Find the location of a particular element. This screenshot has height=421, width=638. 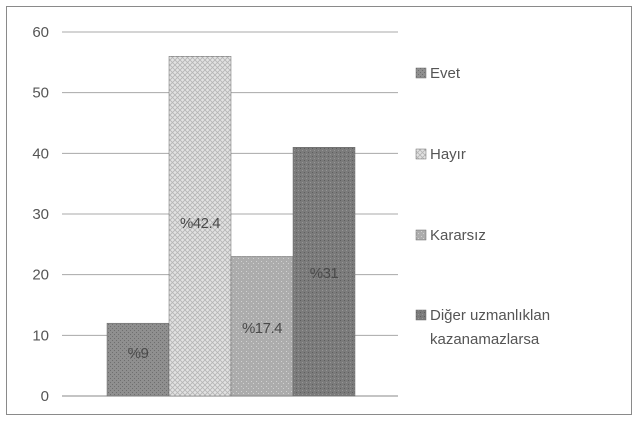

data-label: %42.4 is located at coordinates (200, 223).